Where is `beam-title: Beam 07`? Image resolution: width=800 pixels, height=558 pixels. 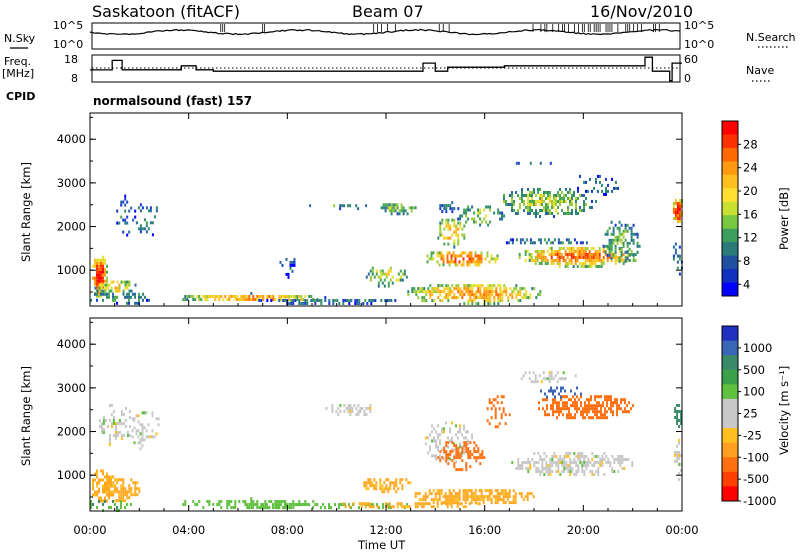 beam-title: Beam 07 is located at coordinates (388, 11).